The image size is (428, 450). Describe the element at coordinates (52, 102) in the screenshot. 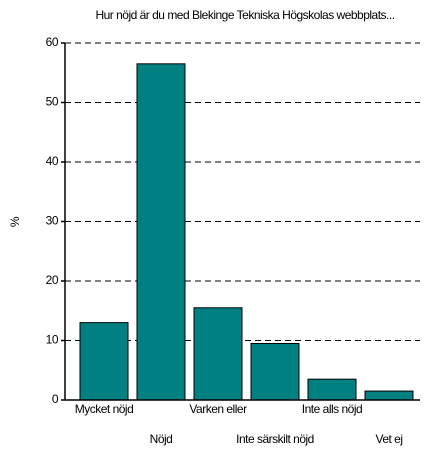

I see `y-tick-label: 50` at that location.